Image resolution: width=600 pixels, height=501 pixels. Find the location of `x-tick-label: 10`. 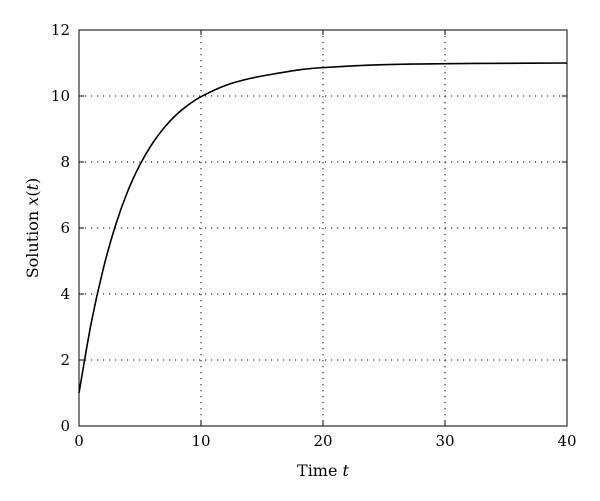

x-tick-label: 10 is located at coordinates (200, 441).